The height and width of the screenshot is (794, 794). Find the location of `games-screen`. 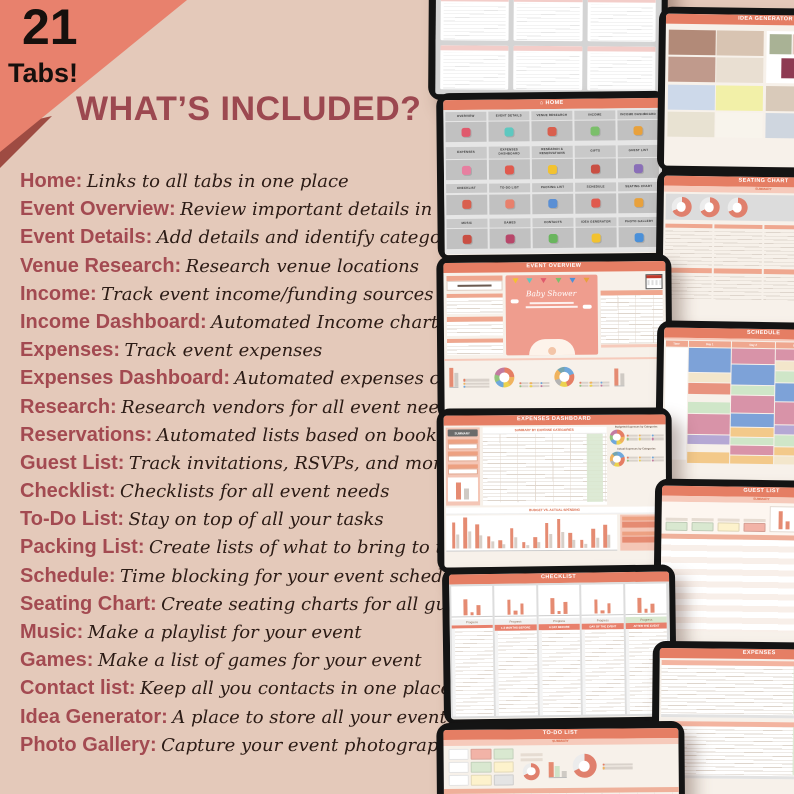

games-screen is located at coordinates (548, 48).